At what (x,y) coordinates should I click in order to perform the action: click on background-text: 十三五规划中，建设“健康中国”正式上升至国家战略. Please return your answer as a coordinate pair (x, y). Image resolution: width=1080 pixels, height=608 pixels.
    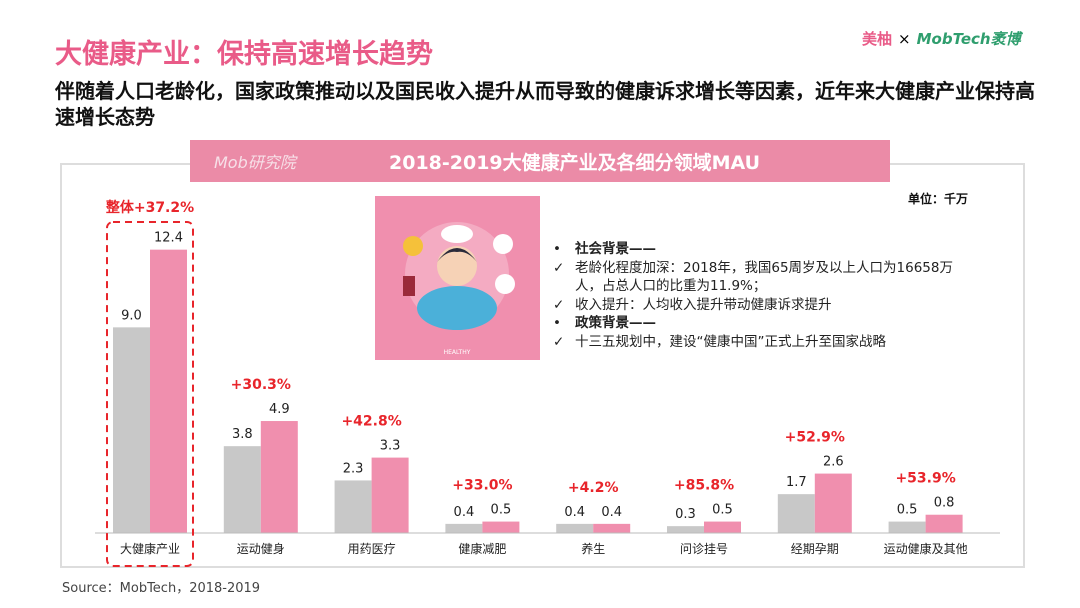
    Looking at the image, I should click on (730, 341).